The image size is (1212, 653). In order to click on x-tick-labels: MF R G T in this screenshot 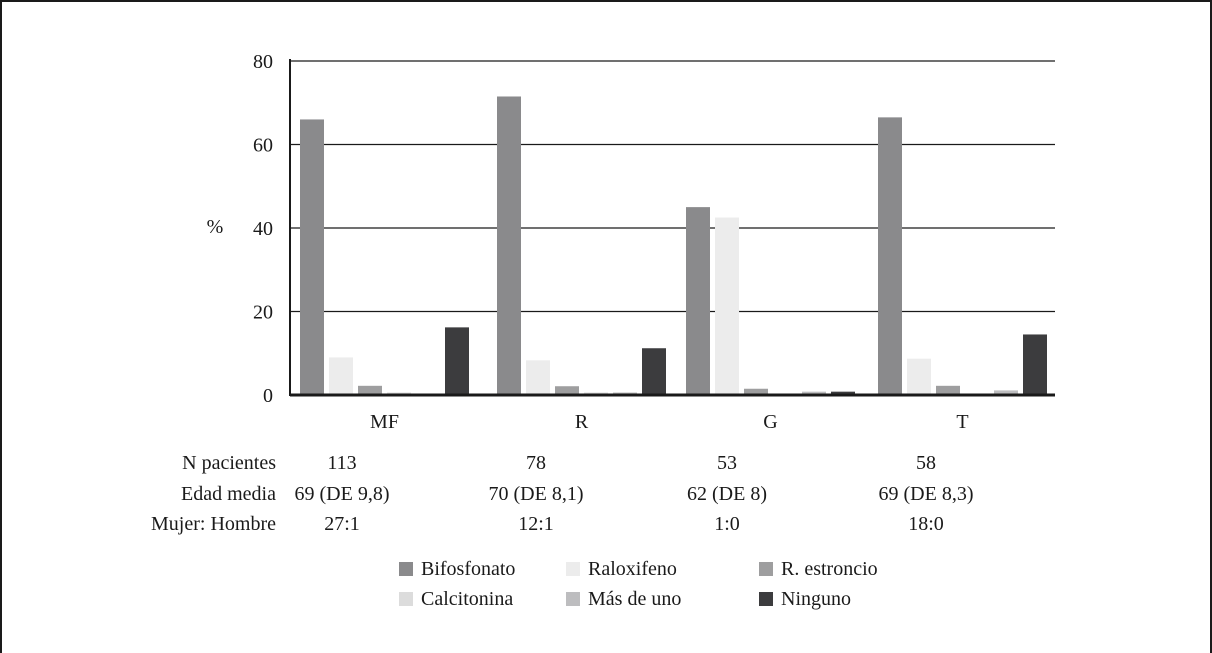, I will do `click(669, 422)`.